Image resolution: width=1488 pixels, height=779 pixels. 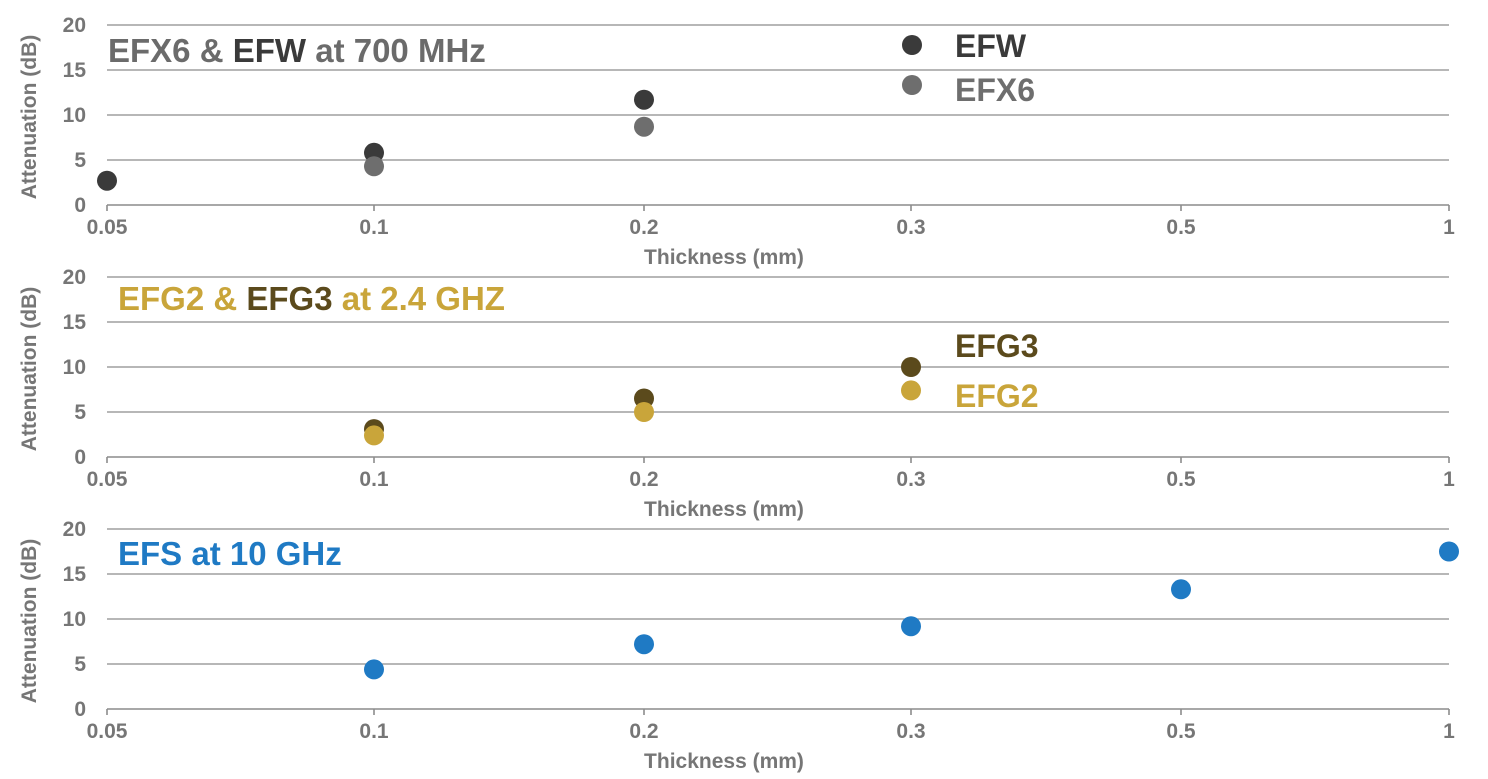 I want to click on chart-title-part: EFS at 10 GHz, so click(x=230, y=553).